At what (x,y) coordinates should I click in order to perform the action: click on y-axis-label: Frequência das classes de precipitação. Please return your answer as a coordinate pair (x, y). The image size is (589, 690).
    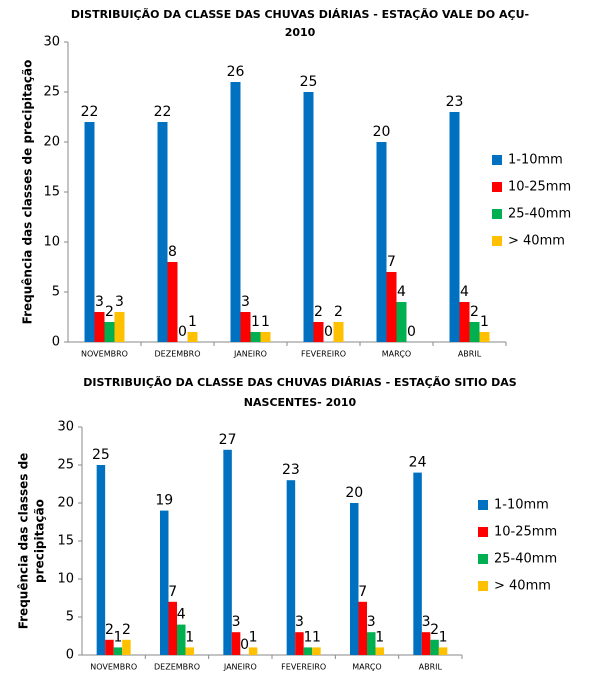
    Looking at the image, I should click on (28, 192).